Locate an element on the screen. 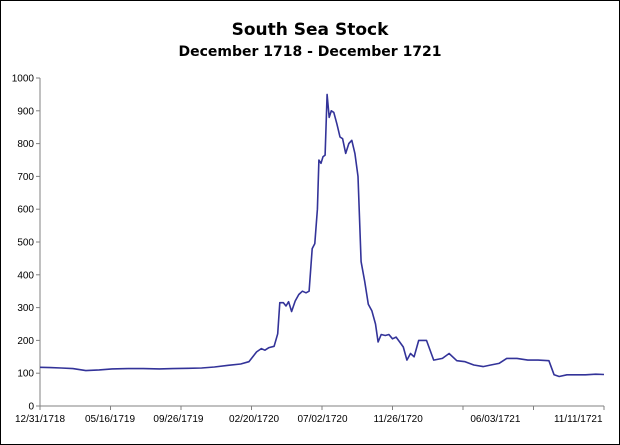 This screenshot has height=445, width=620. x-tick-label: 07/02/1720 is located at coordinates (322, 419).